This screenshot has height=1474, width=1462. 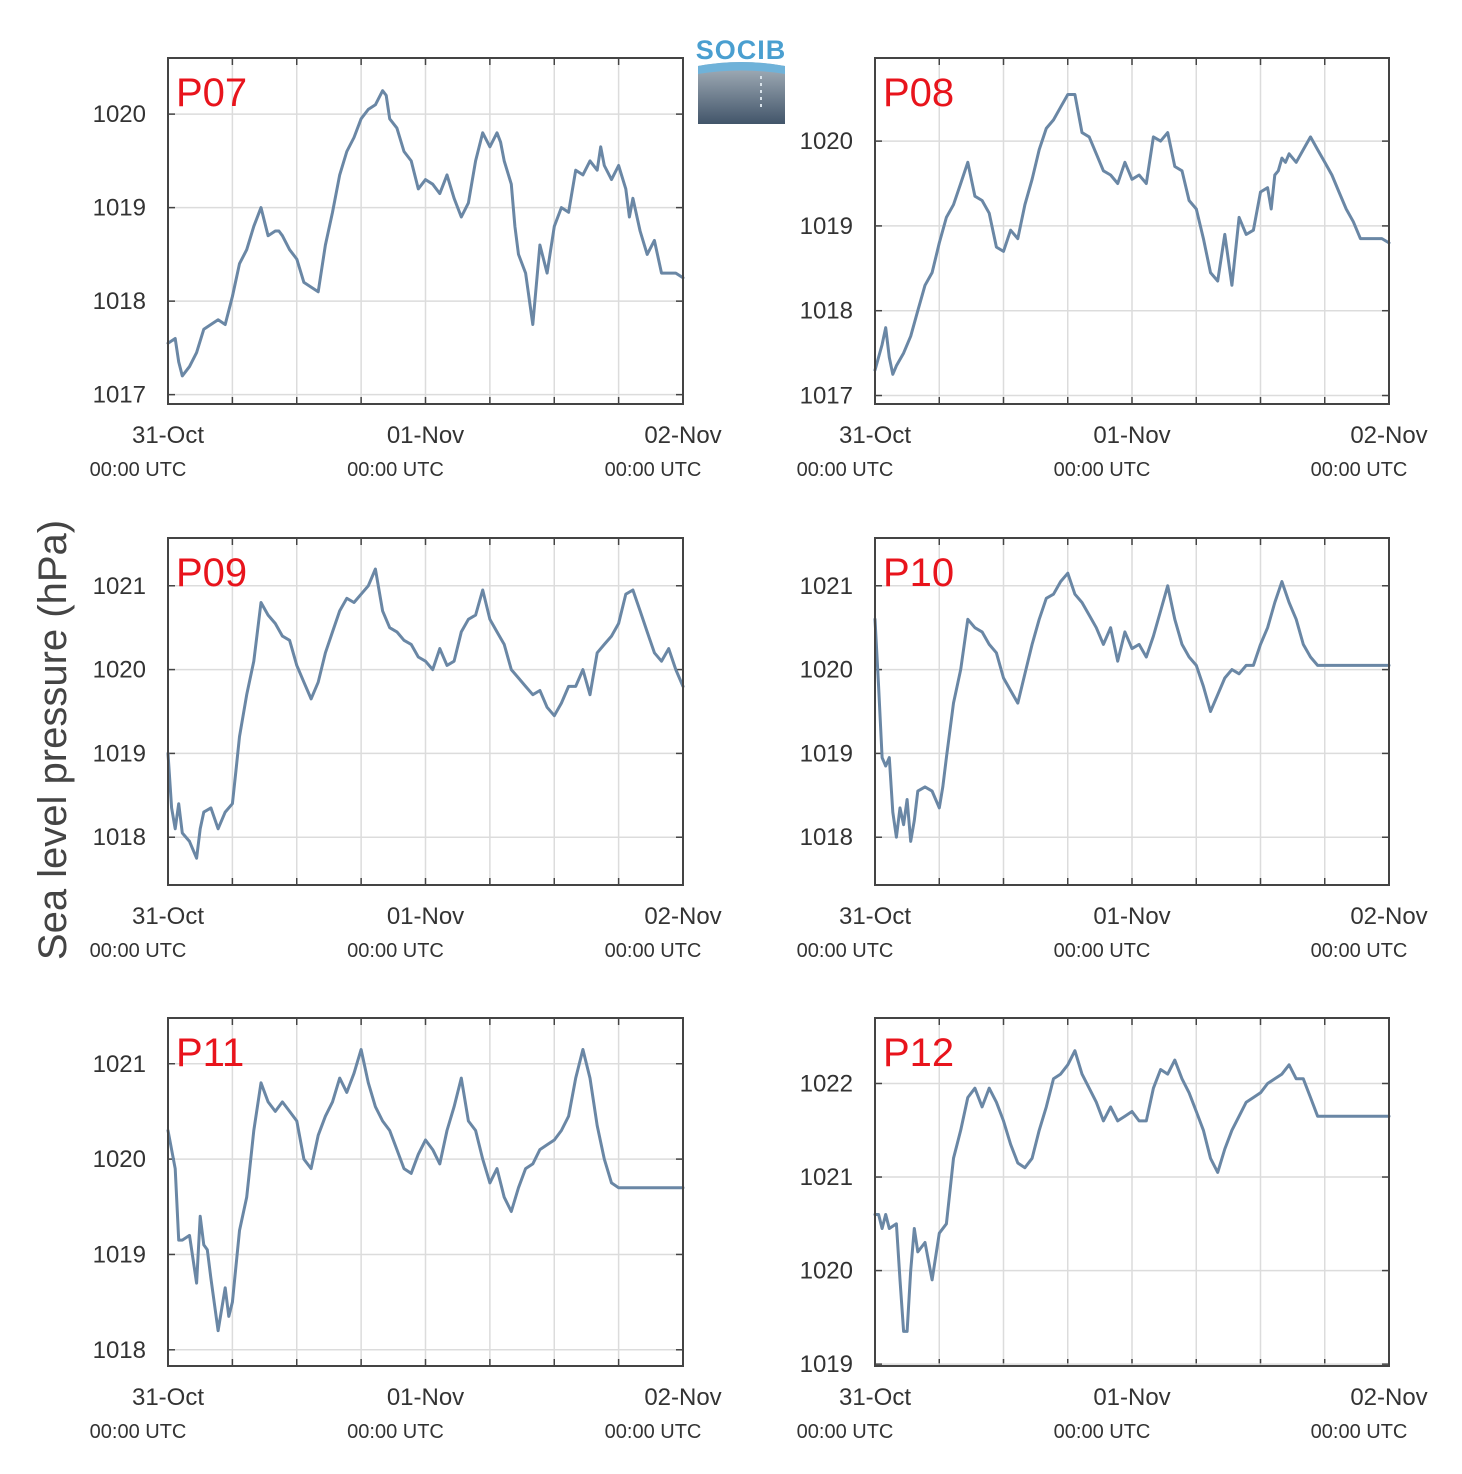 What do you see at coordinates (826, 1083) in the screenshot?
I see `y-tick-label: 1022` at bounding box center [826, 1083].